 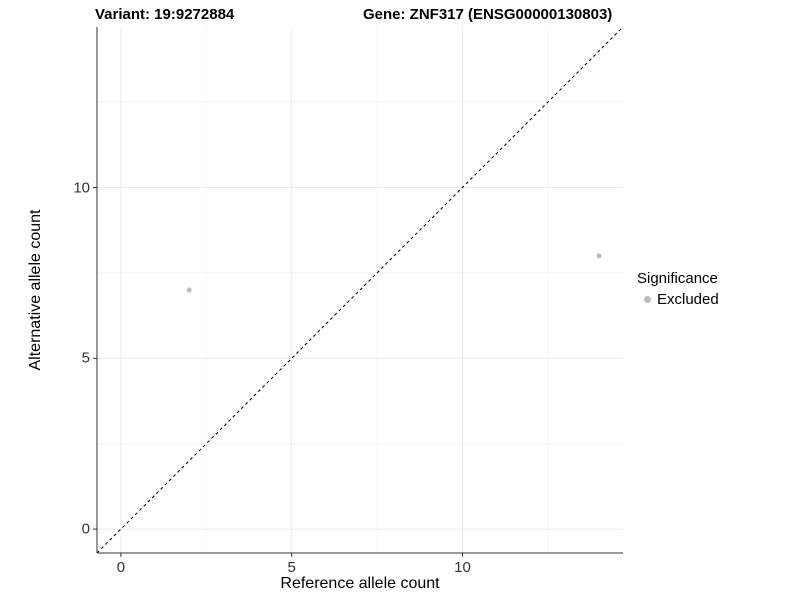 I want to click on y-tick-label: 0, so click(x=85, y=529).